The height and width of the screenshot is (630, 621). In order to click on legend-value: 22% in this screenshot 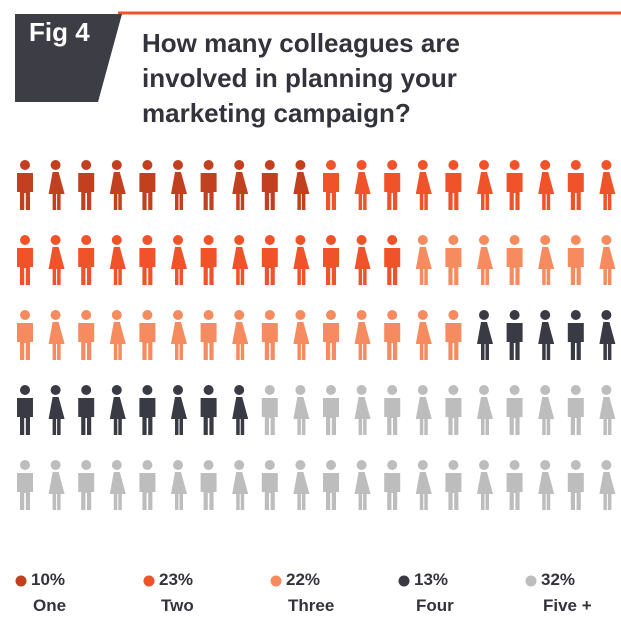, I will do `click(303, 579)`.